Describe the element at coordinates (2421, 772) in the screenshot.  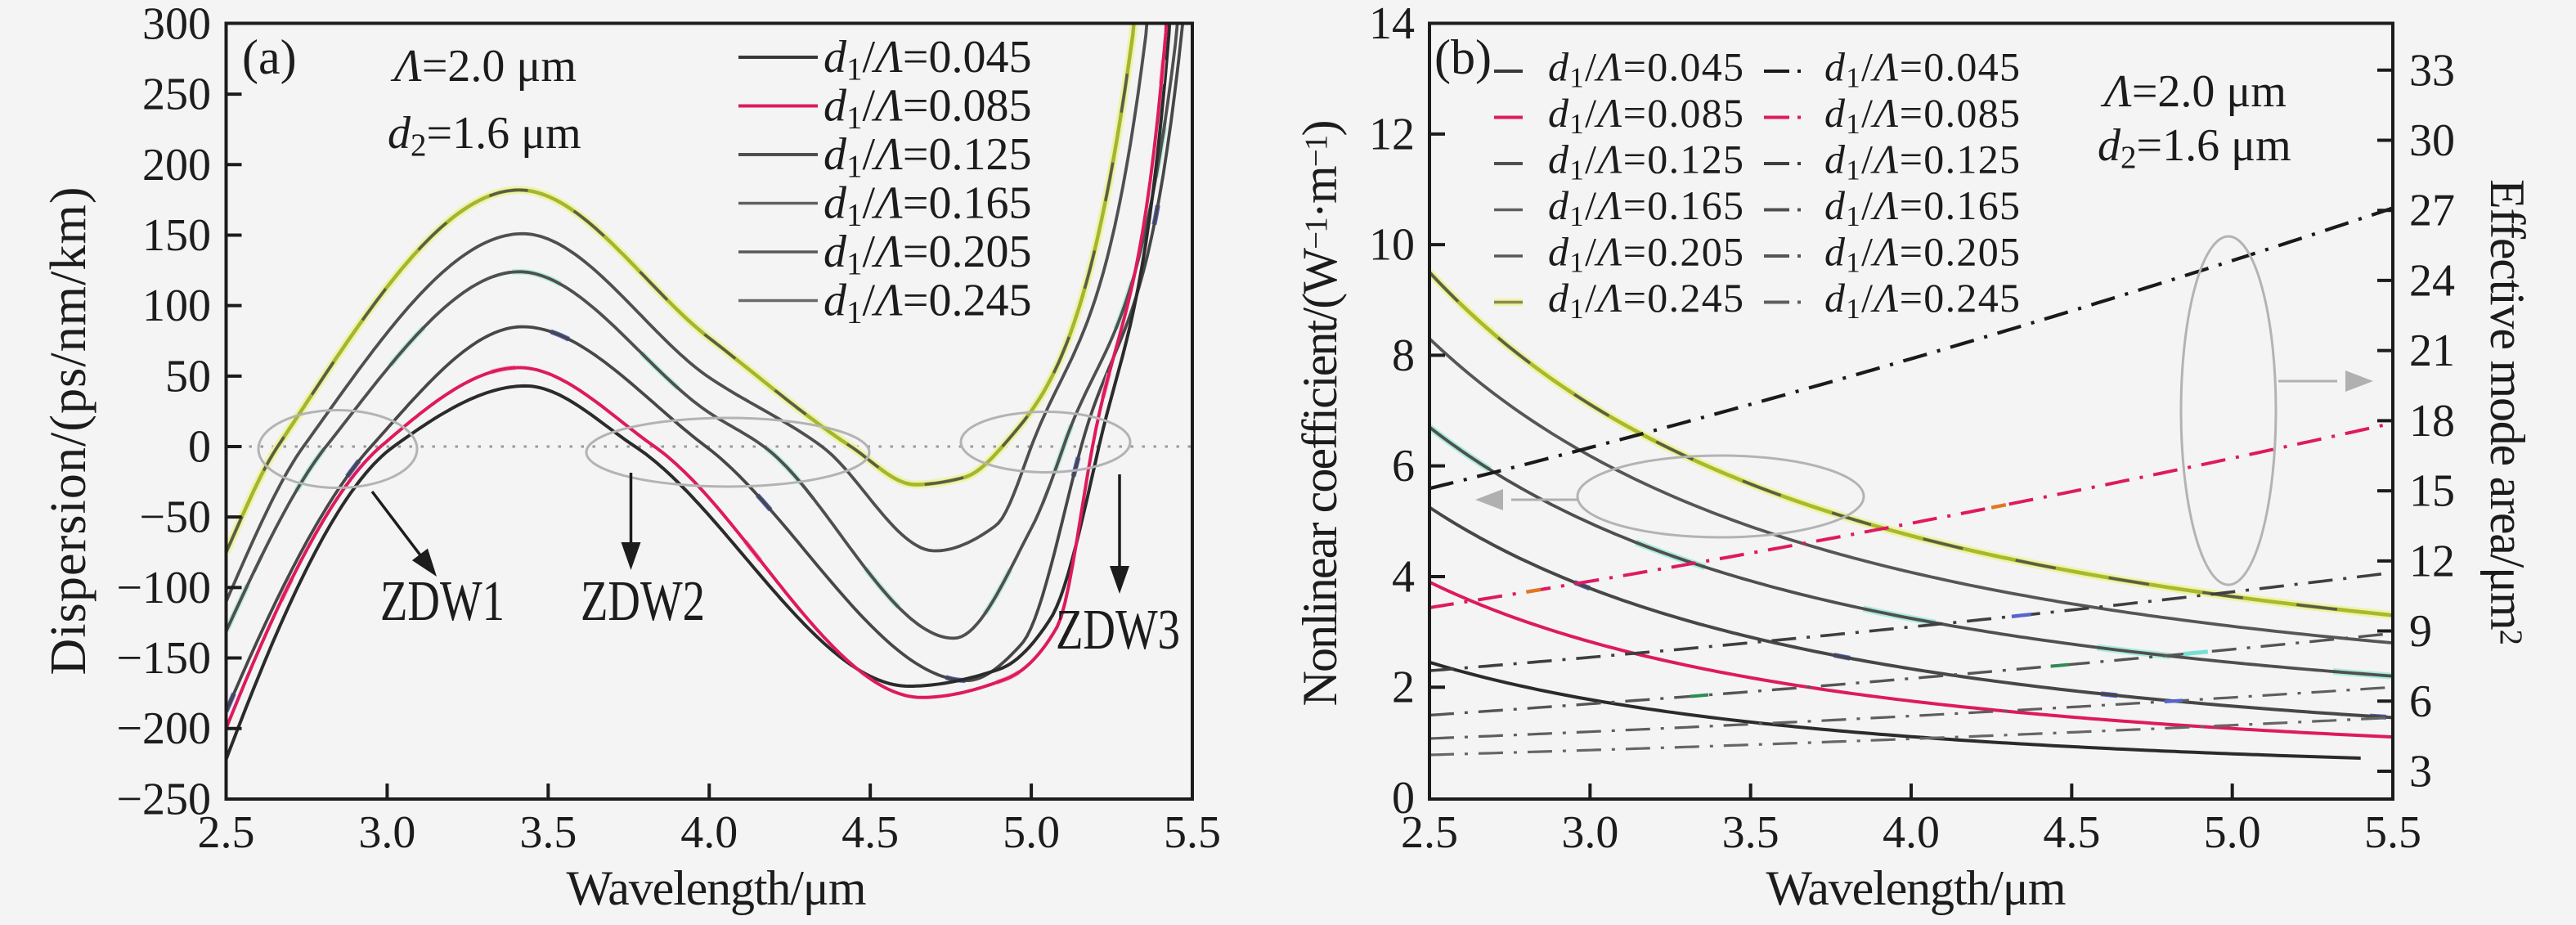
I see `svg-text: 3` at that location.